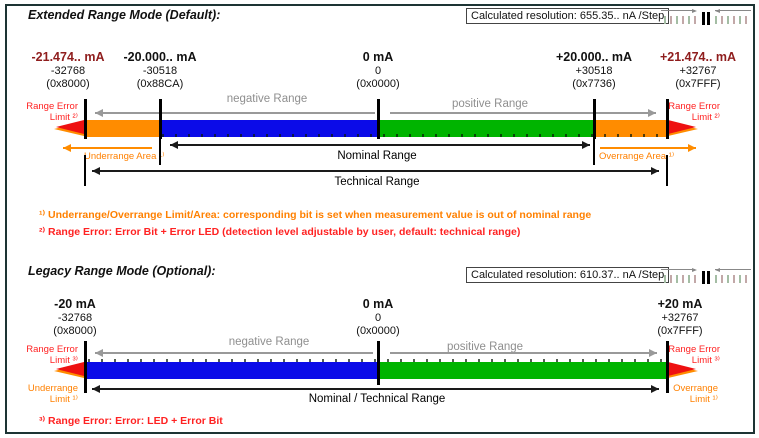 The width and height of the screenshot is (759, 438). Describe the element at coordinates (160, 119) in the screenshot. I see `tick-neg-nominal` at that location.